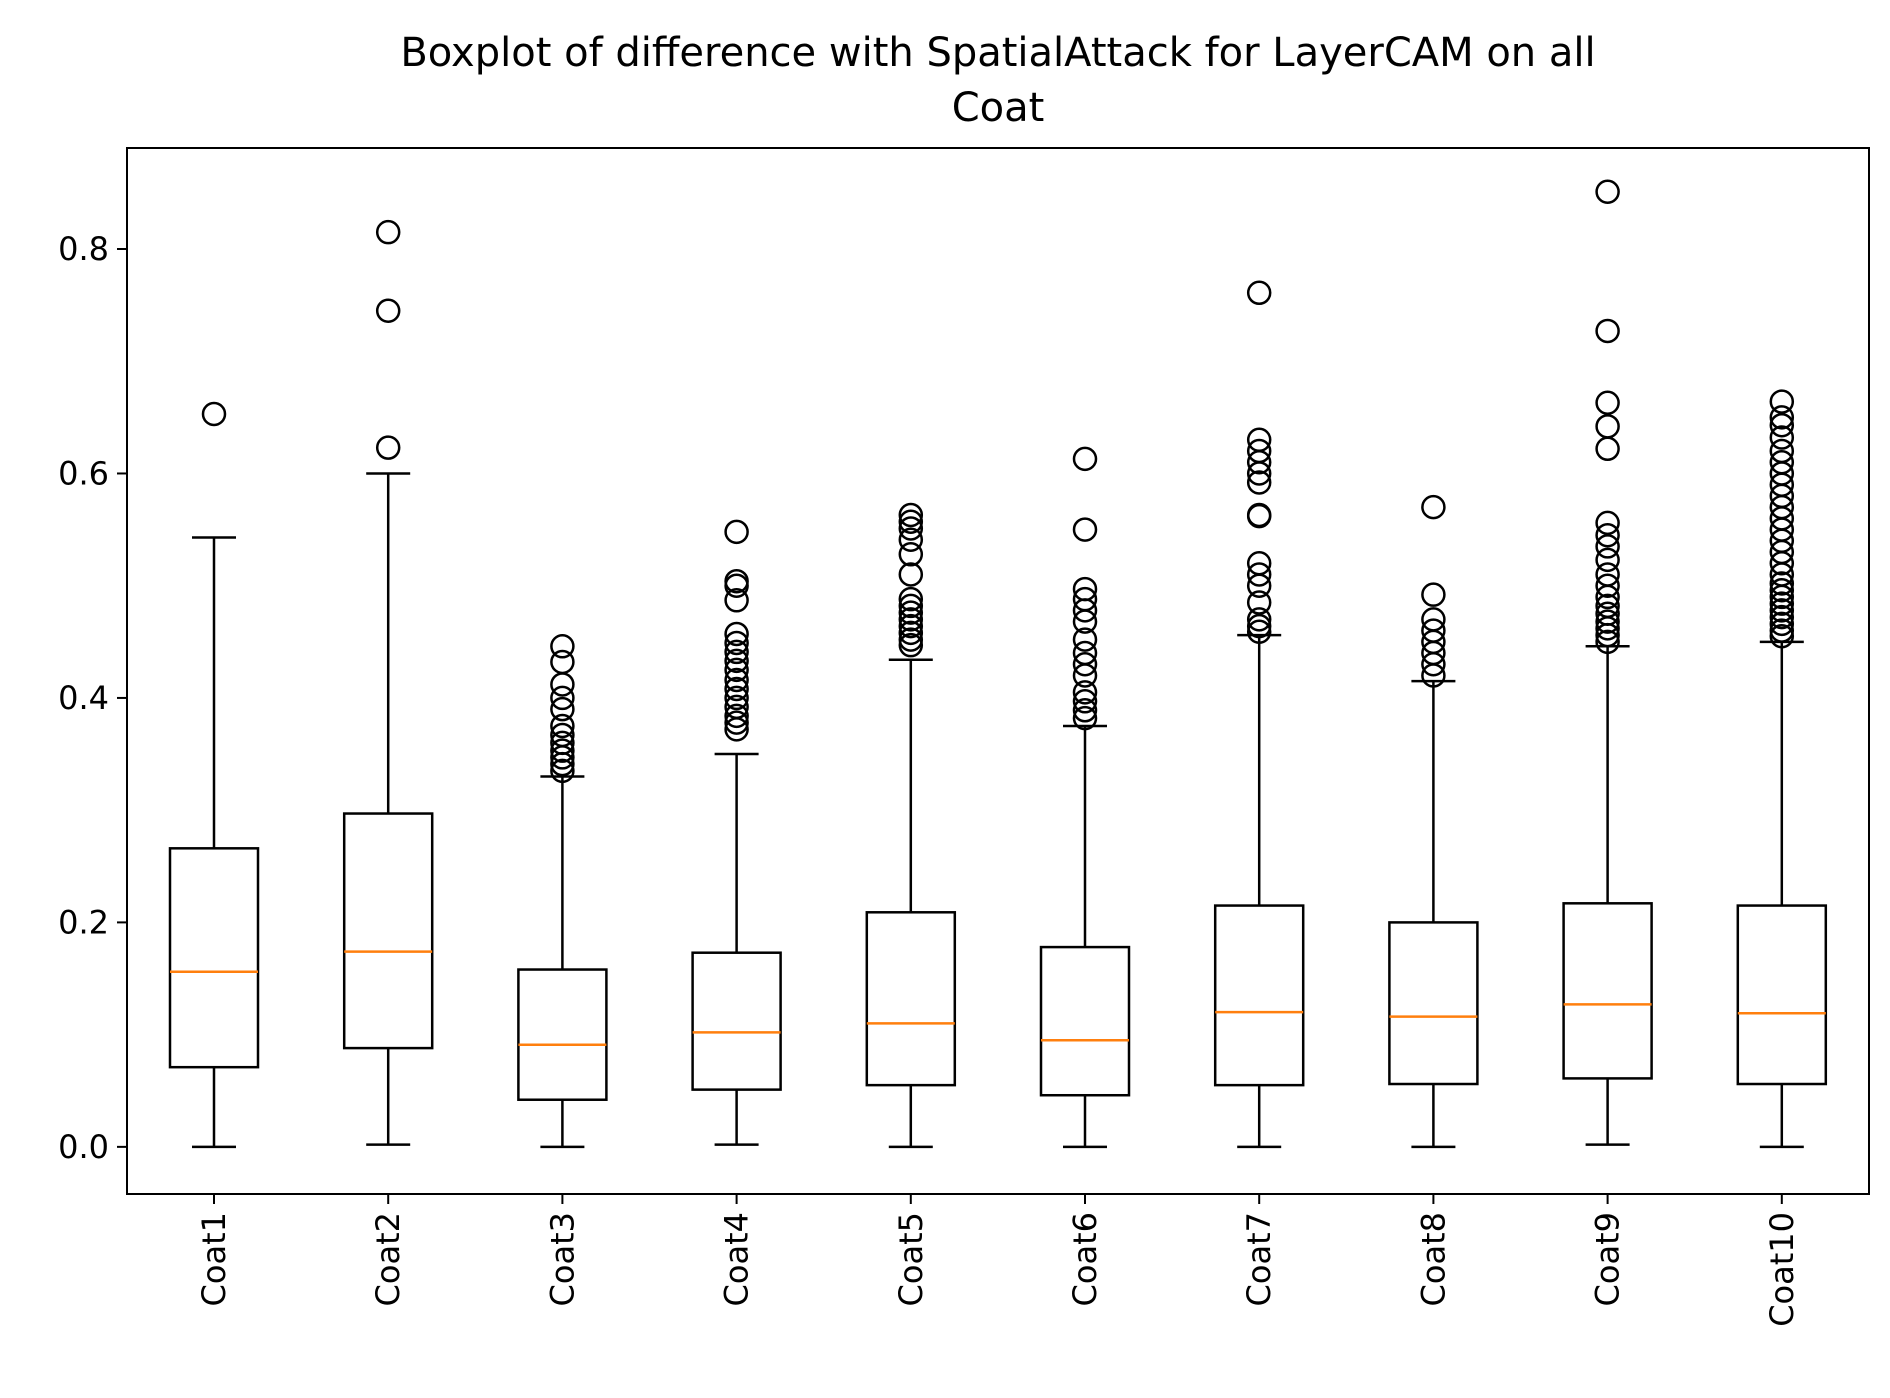 The height and width of the screenshot is (1398, 1890). I want to click on y-tick-label: 0.4, so click(83, 698).